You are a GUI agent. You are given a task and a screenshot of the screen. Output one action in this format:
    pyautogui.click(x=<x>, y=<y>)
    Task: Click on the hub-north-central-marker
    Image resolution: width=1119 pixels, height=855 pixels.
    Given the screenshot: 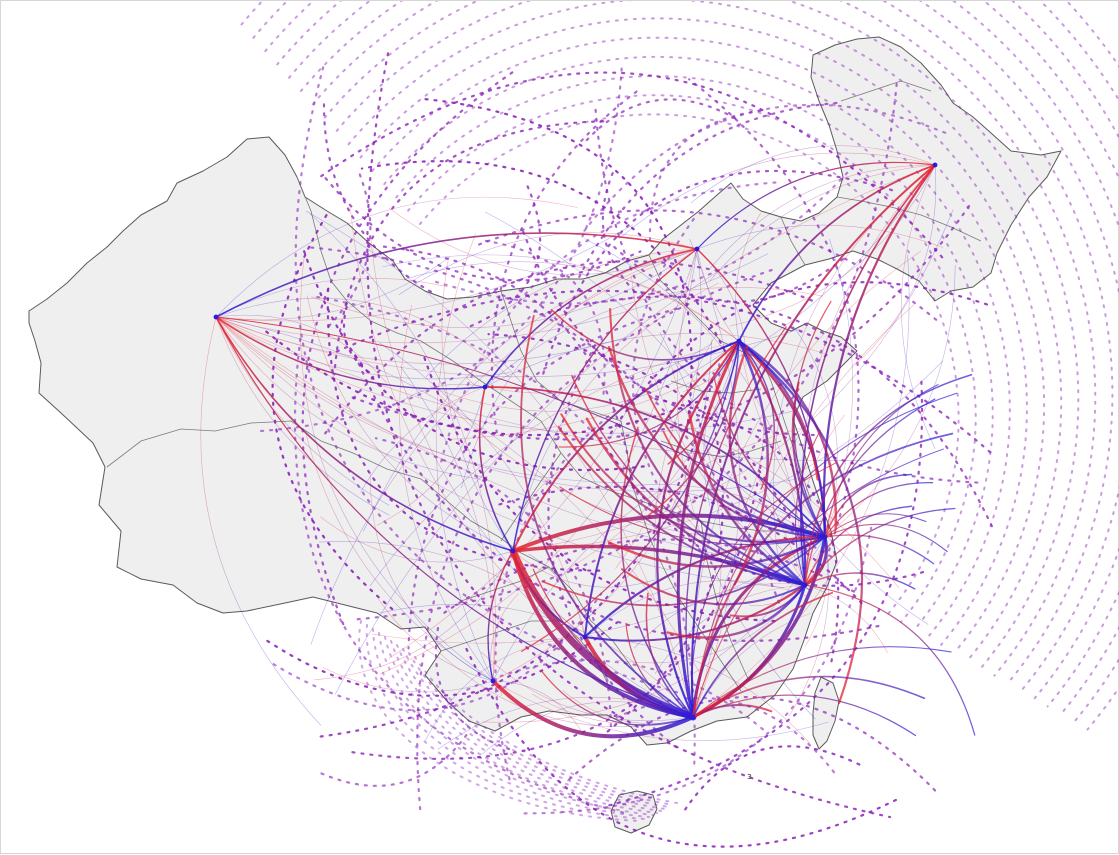 What is the action you would take?
    pyautogui.click(x=697, y=249)
    